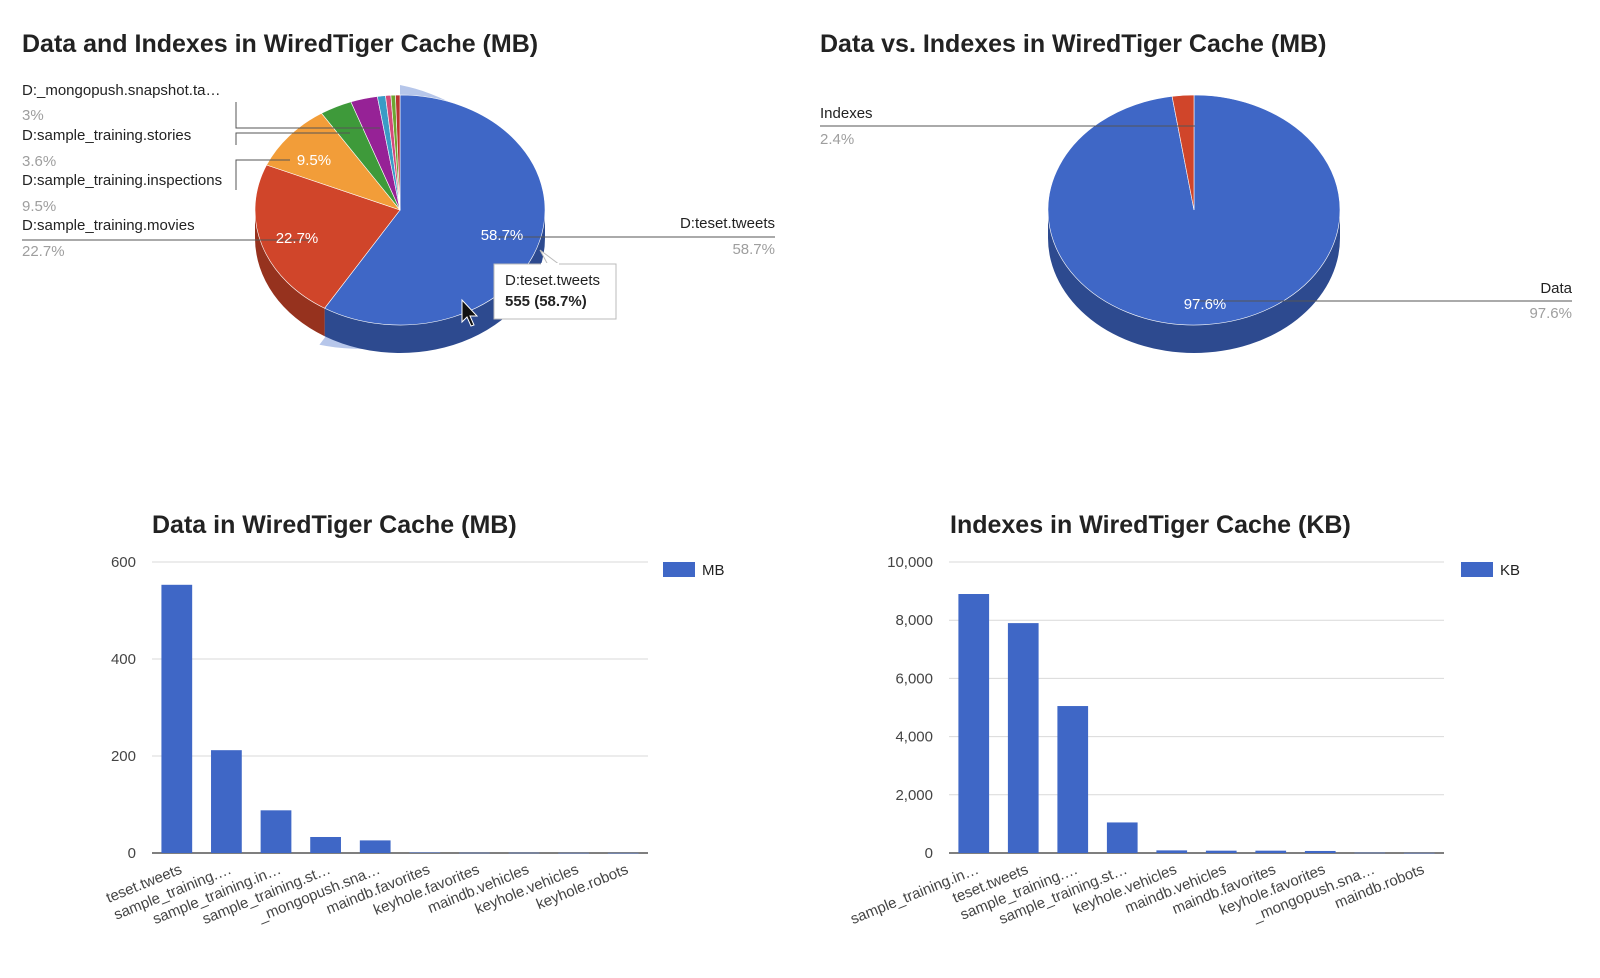 The height and width of the screenshot is (978, 1600). I want to click on tooltip-pointer, so click(550, 257).